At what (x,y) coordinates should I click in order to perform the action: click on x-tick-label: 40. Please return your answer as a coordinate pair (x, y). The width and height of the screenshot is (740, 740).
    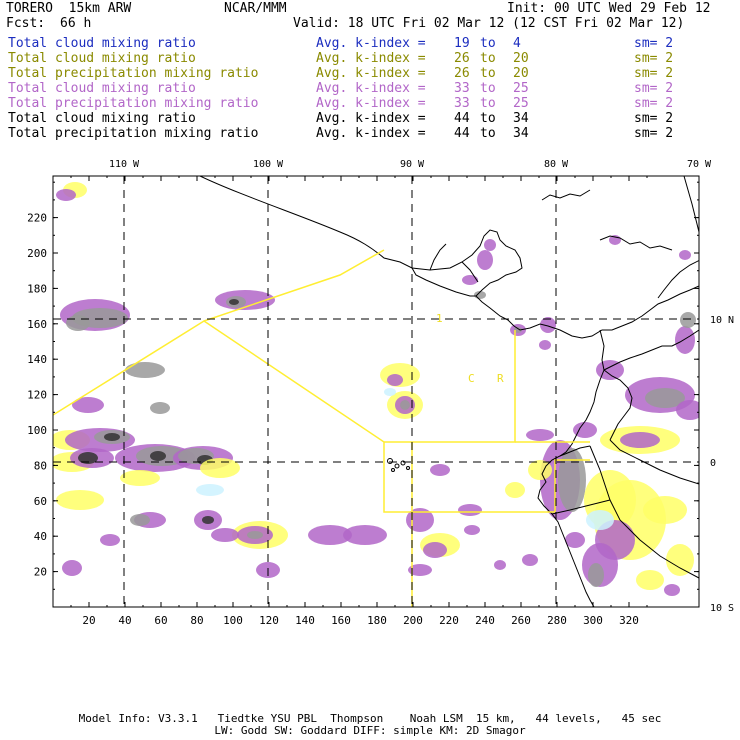
    Looking at the image, I should click on (124, 620).